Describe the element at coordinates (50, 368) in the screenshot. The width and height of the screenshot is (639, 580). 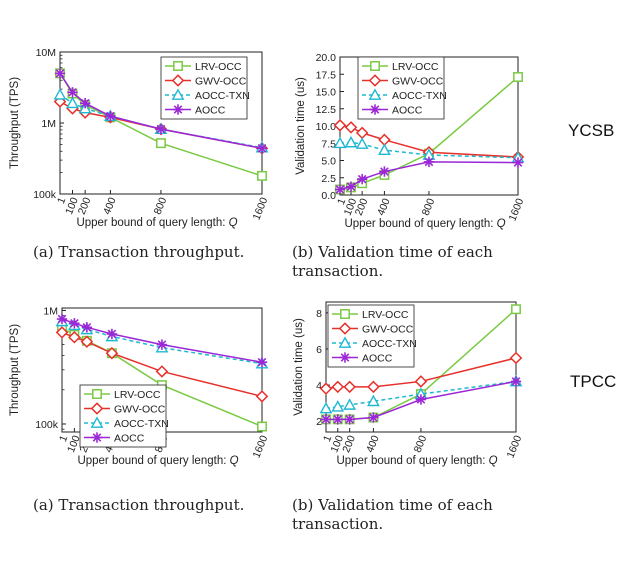
I see `y-axis: 100k 1M` at that location.